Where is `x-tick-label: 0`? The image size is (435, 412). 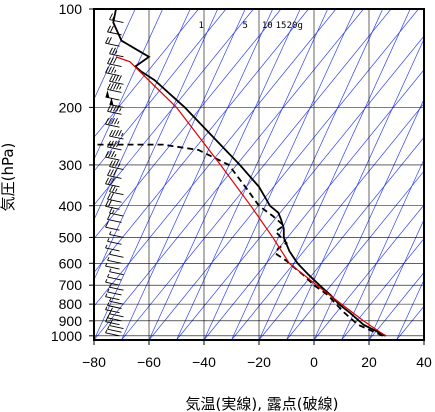 x-tick-label: 0 is located at coordinates (314, 362).